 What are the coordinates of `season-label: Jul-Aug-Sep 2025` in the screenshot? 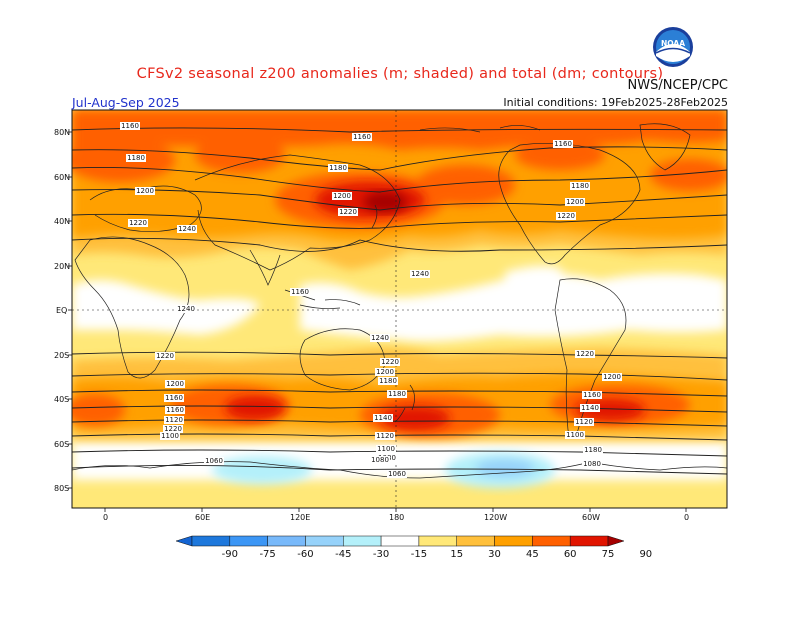 It's located at (126, 102).